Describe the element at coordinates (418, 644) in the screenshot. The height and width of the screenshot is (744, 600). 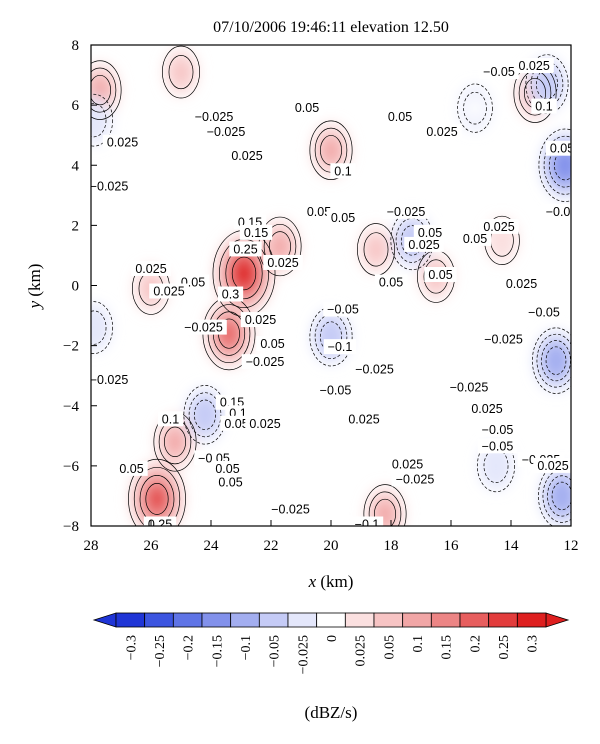
I see `colorbar-tick-label: 0.1` at that location.